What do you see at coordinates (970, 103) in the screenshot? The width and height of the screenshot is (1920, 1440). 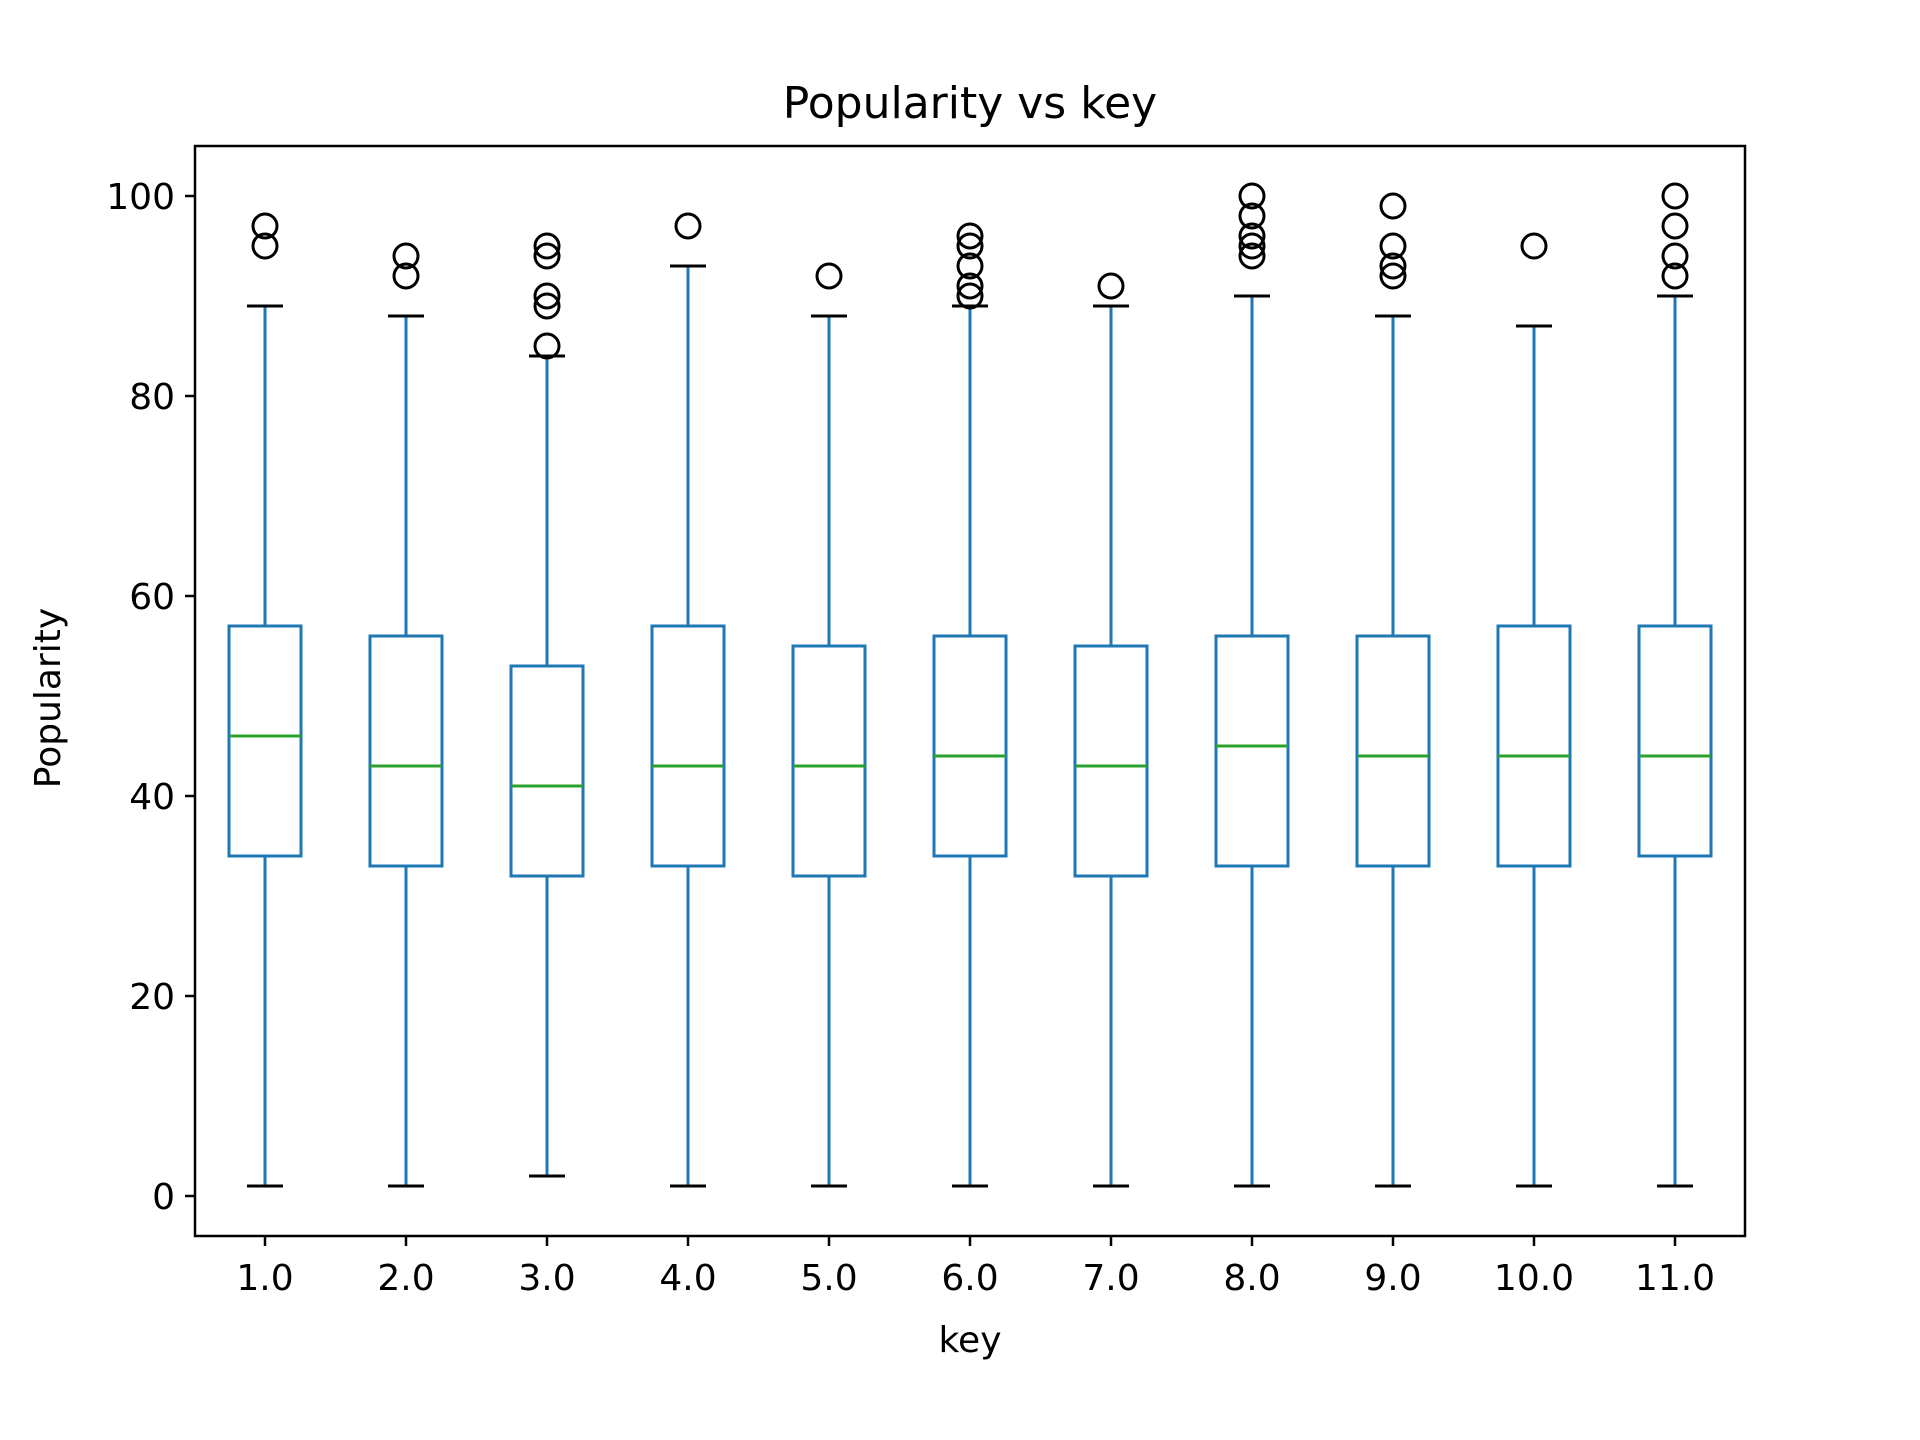 I see `chart-title: Popularity vs key` at bounding box center [970, 103].